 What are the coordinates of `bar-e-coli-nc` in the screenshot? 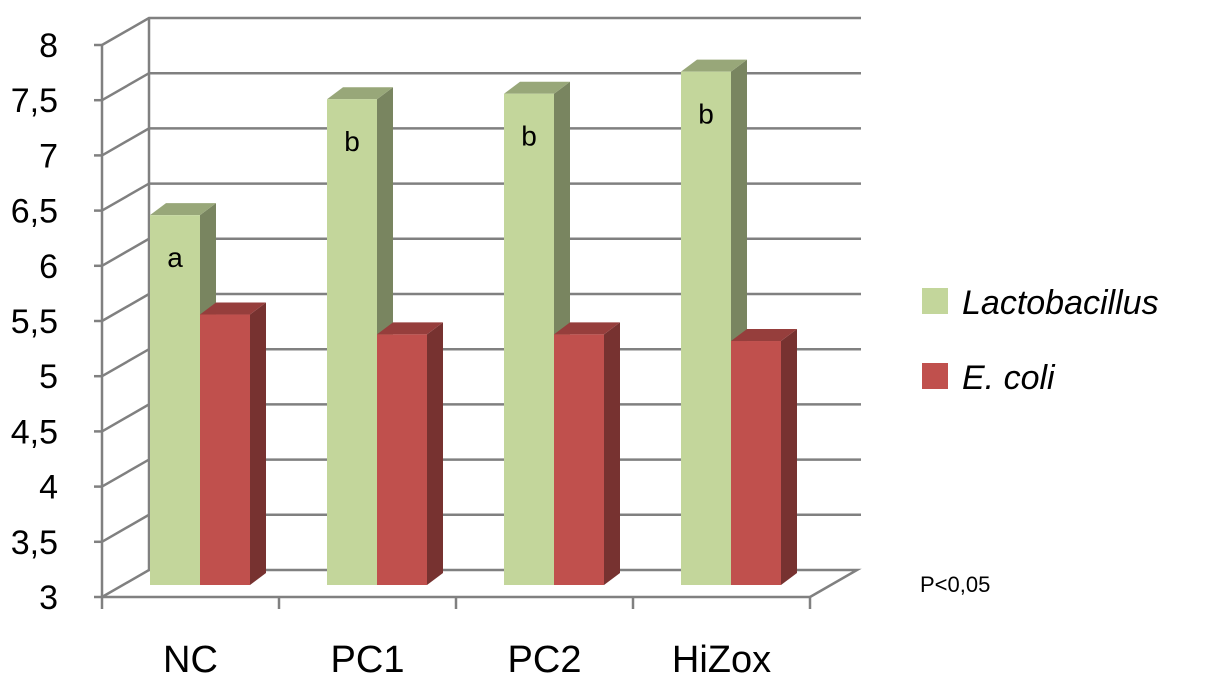 It's located at (233, 443).